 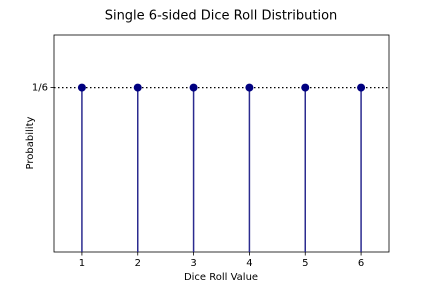 I want to click on x-tick-label: 3, so click(x=193, y=263).